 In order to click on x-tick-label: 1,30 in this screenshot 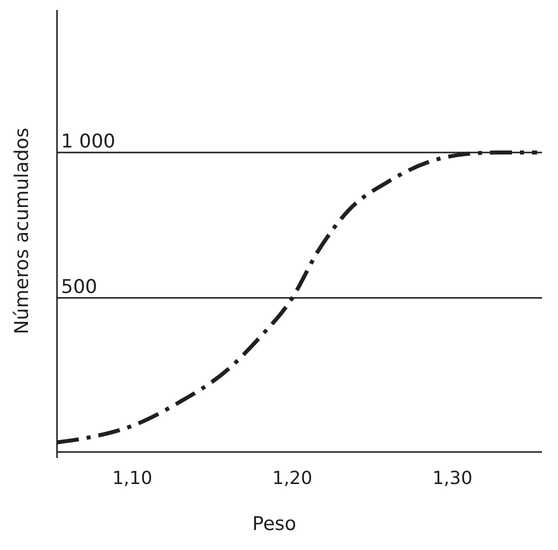, I will do `click(452, 478)`.